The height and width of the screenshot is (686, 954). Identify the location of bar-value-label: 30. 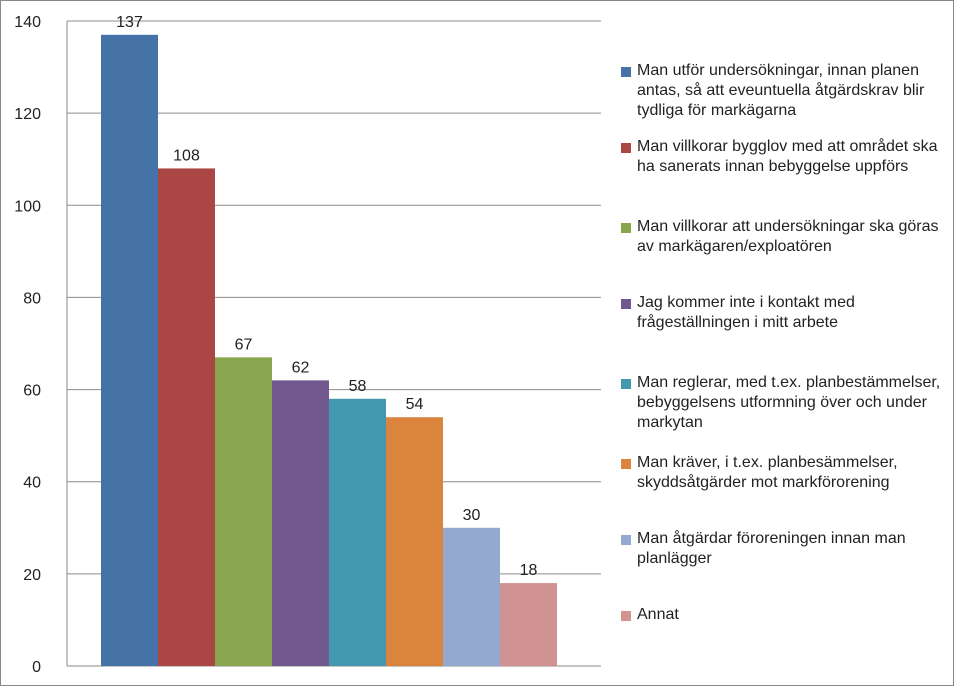
(472, 515).